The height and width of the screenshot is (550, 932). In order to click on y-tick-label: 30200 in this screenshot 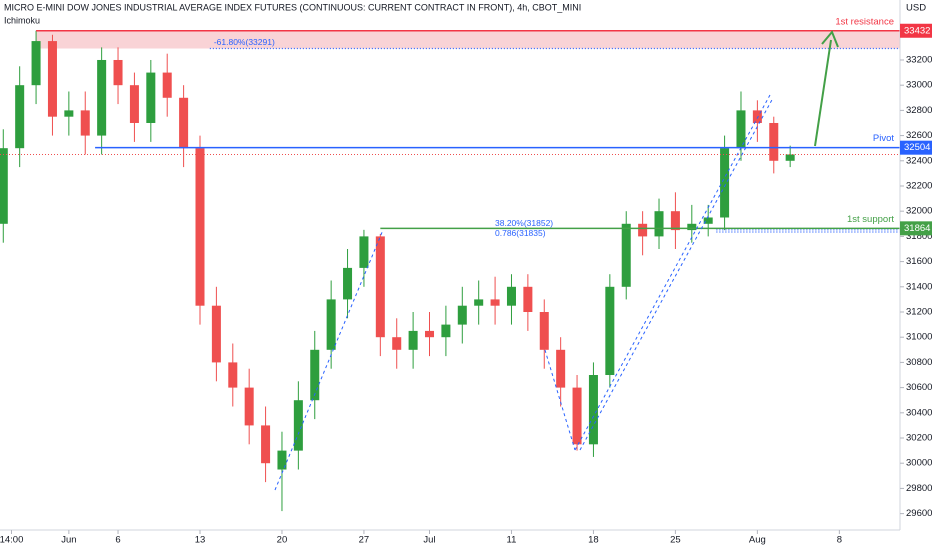, I will do `click(919, 438)`.